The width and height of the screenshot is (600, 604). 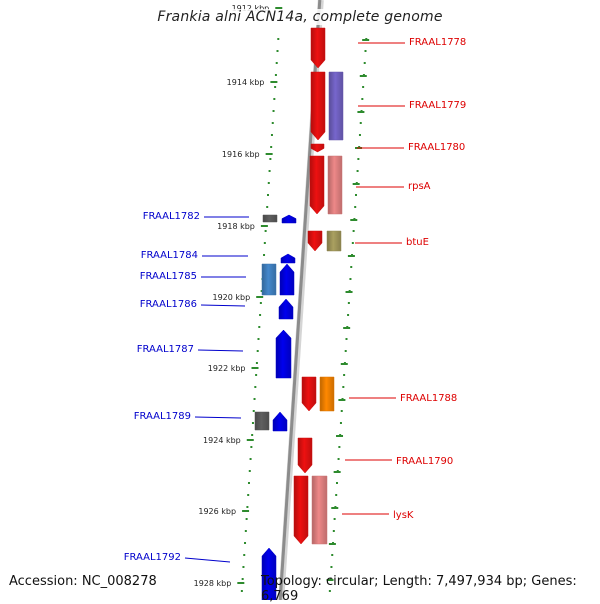 What do you see at coordinates (171, 216) in the screenshot?
I see `gene-label-fraal1782: FRAAL1782` at bounding box center [171, 216].